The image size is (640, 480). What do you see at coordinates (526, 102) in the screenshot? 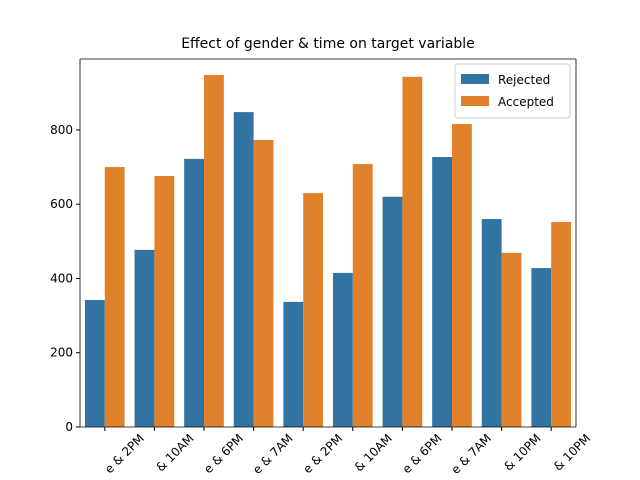
I see `legend-label: Accepted` at bounding box center [526, 102].